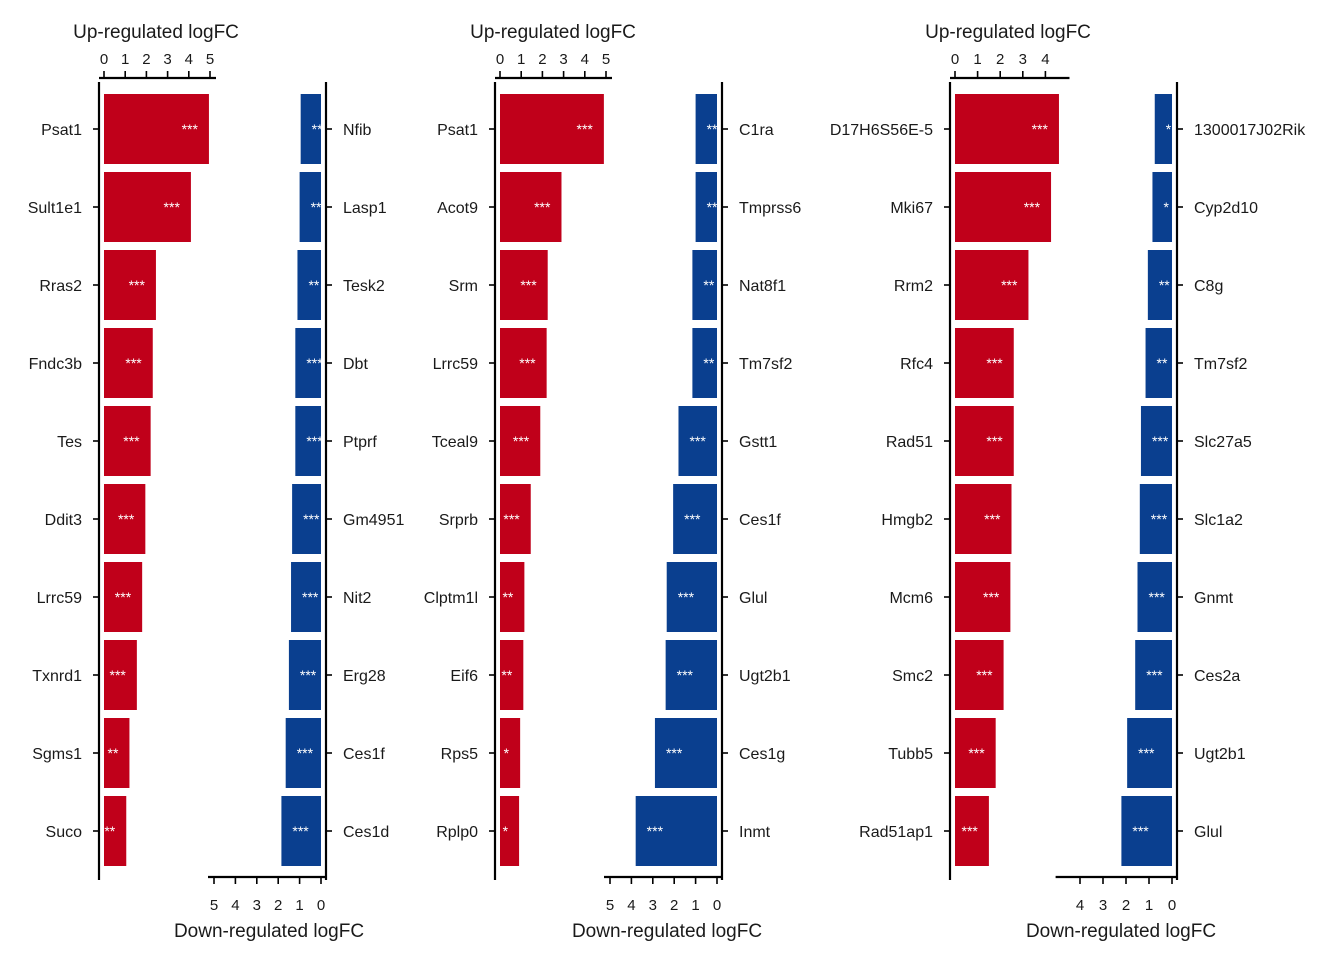  What do you see at coordinates (64, 832) in the screenshot?
I see `up-gene-label: Suco` at bounding box center [64, 832].